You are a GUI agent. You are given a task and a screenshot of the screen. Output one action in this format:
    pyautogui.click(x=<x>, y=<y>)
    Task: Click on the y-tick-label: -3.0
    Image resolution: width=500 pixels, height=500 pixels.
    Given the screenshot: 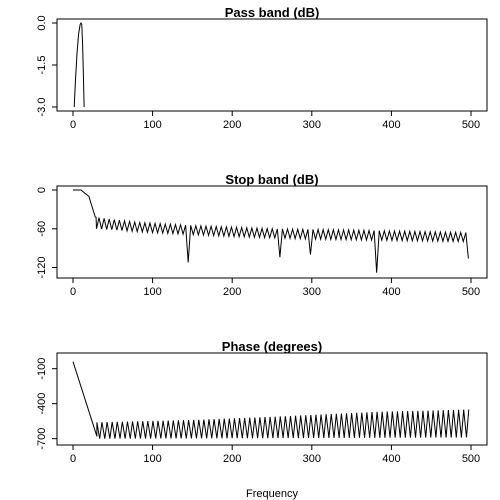 What is the action you would take?
    pyautogui.click(x=42, y=107)
    